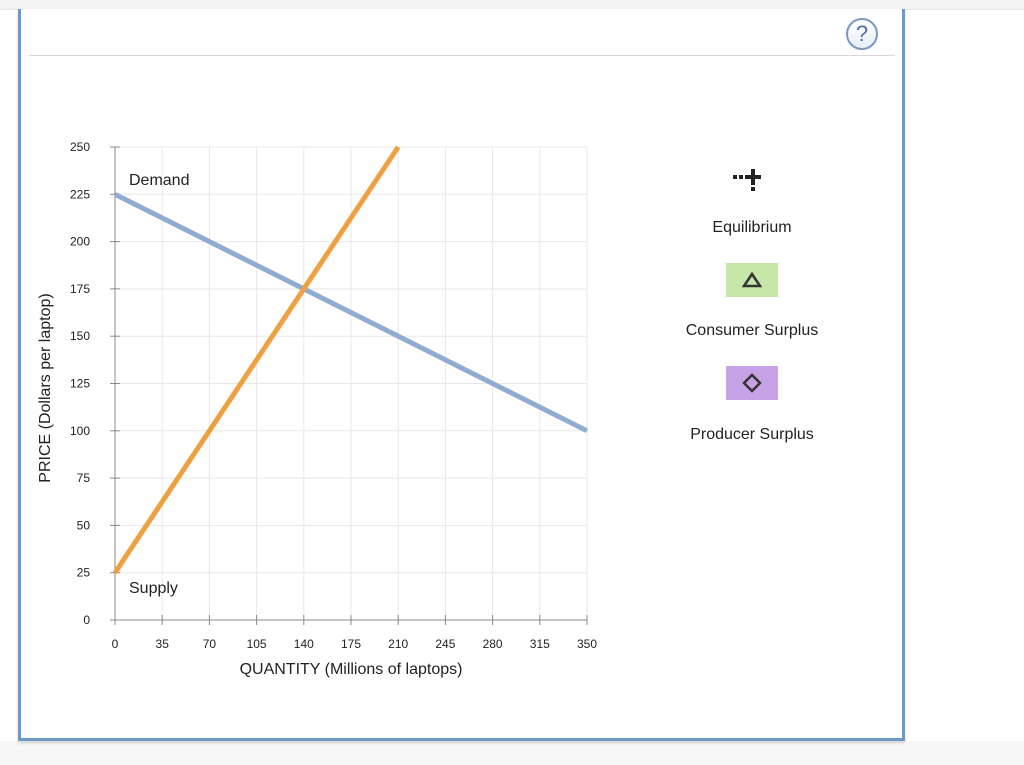  I want to click on producer-surplus-tool, so click(752, 383).